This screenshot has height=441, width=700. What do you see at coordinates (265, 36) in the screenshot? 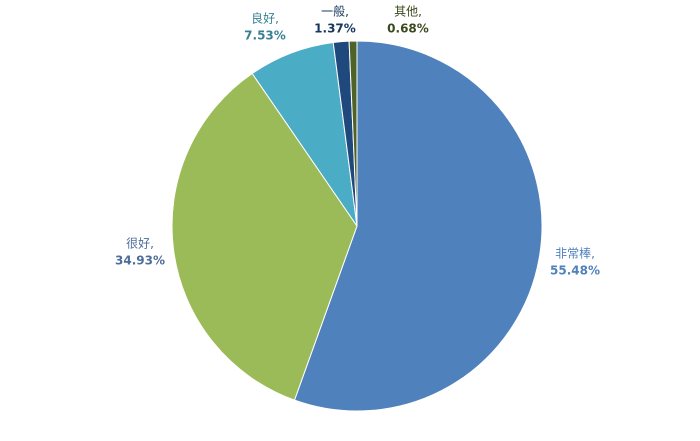
I see `slice-label-value: 7.53%` at bounding box center [265, 36].